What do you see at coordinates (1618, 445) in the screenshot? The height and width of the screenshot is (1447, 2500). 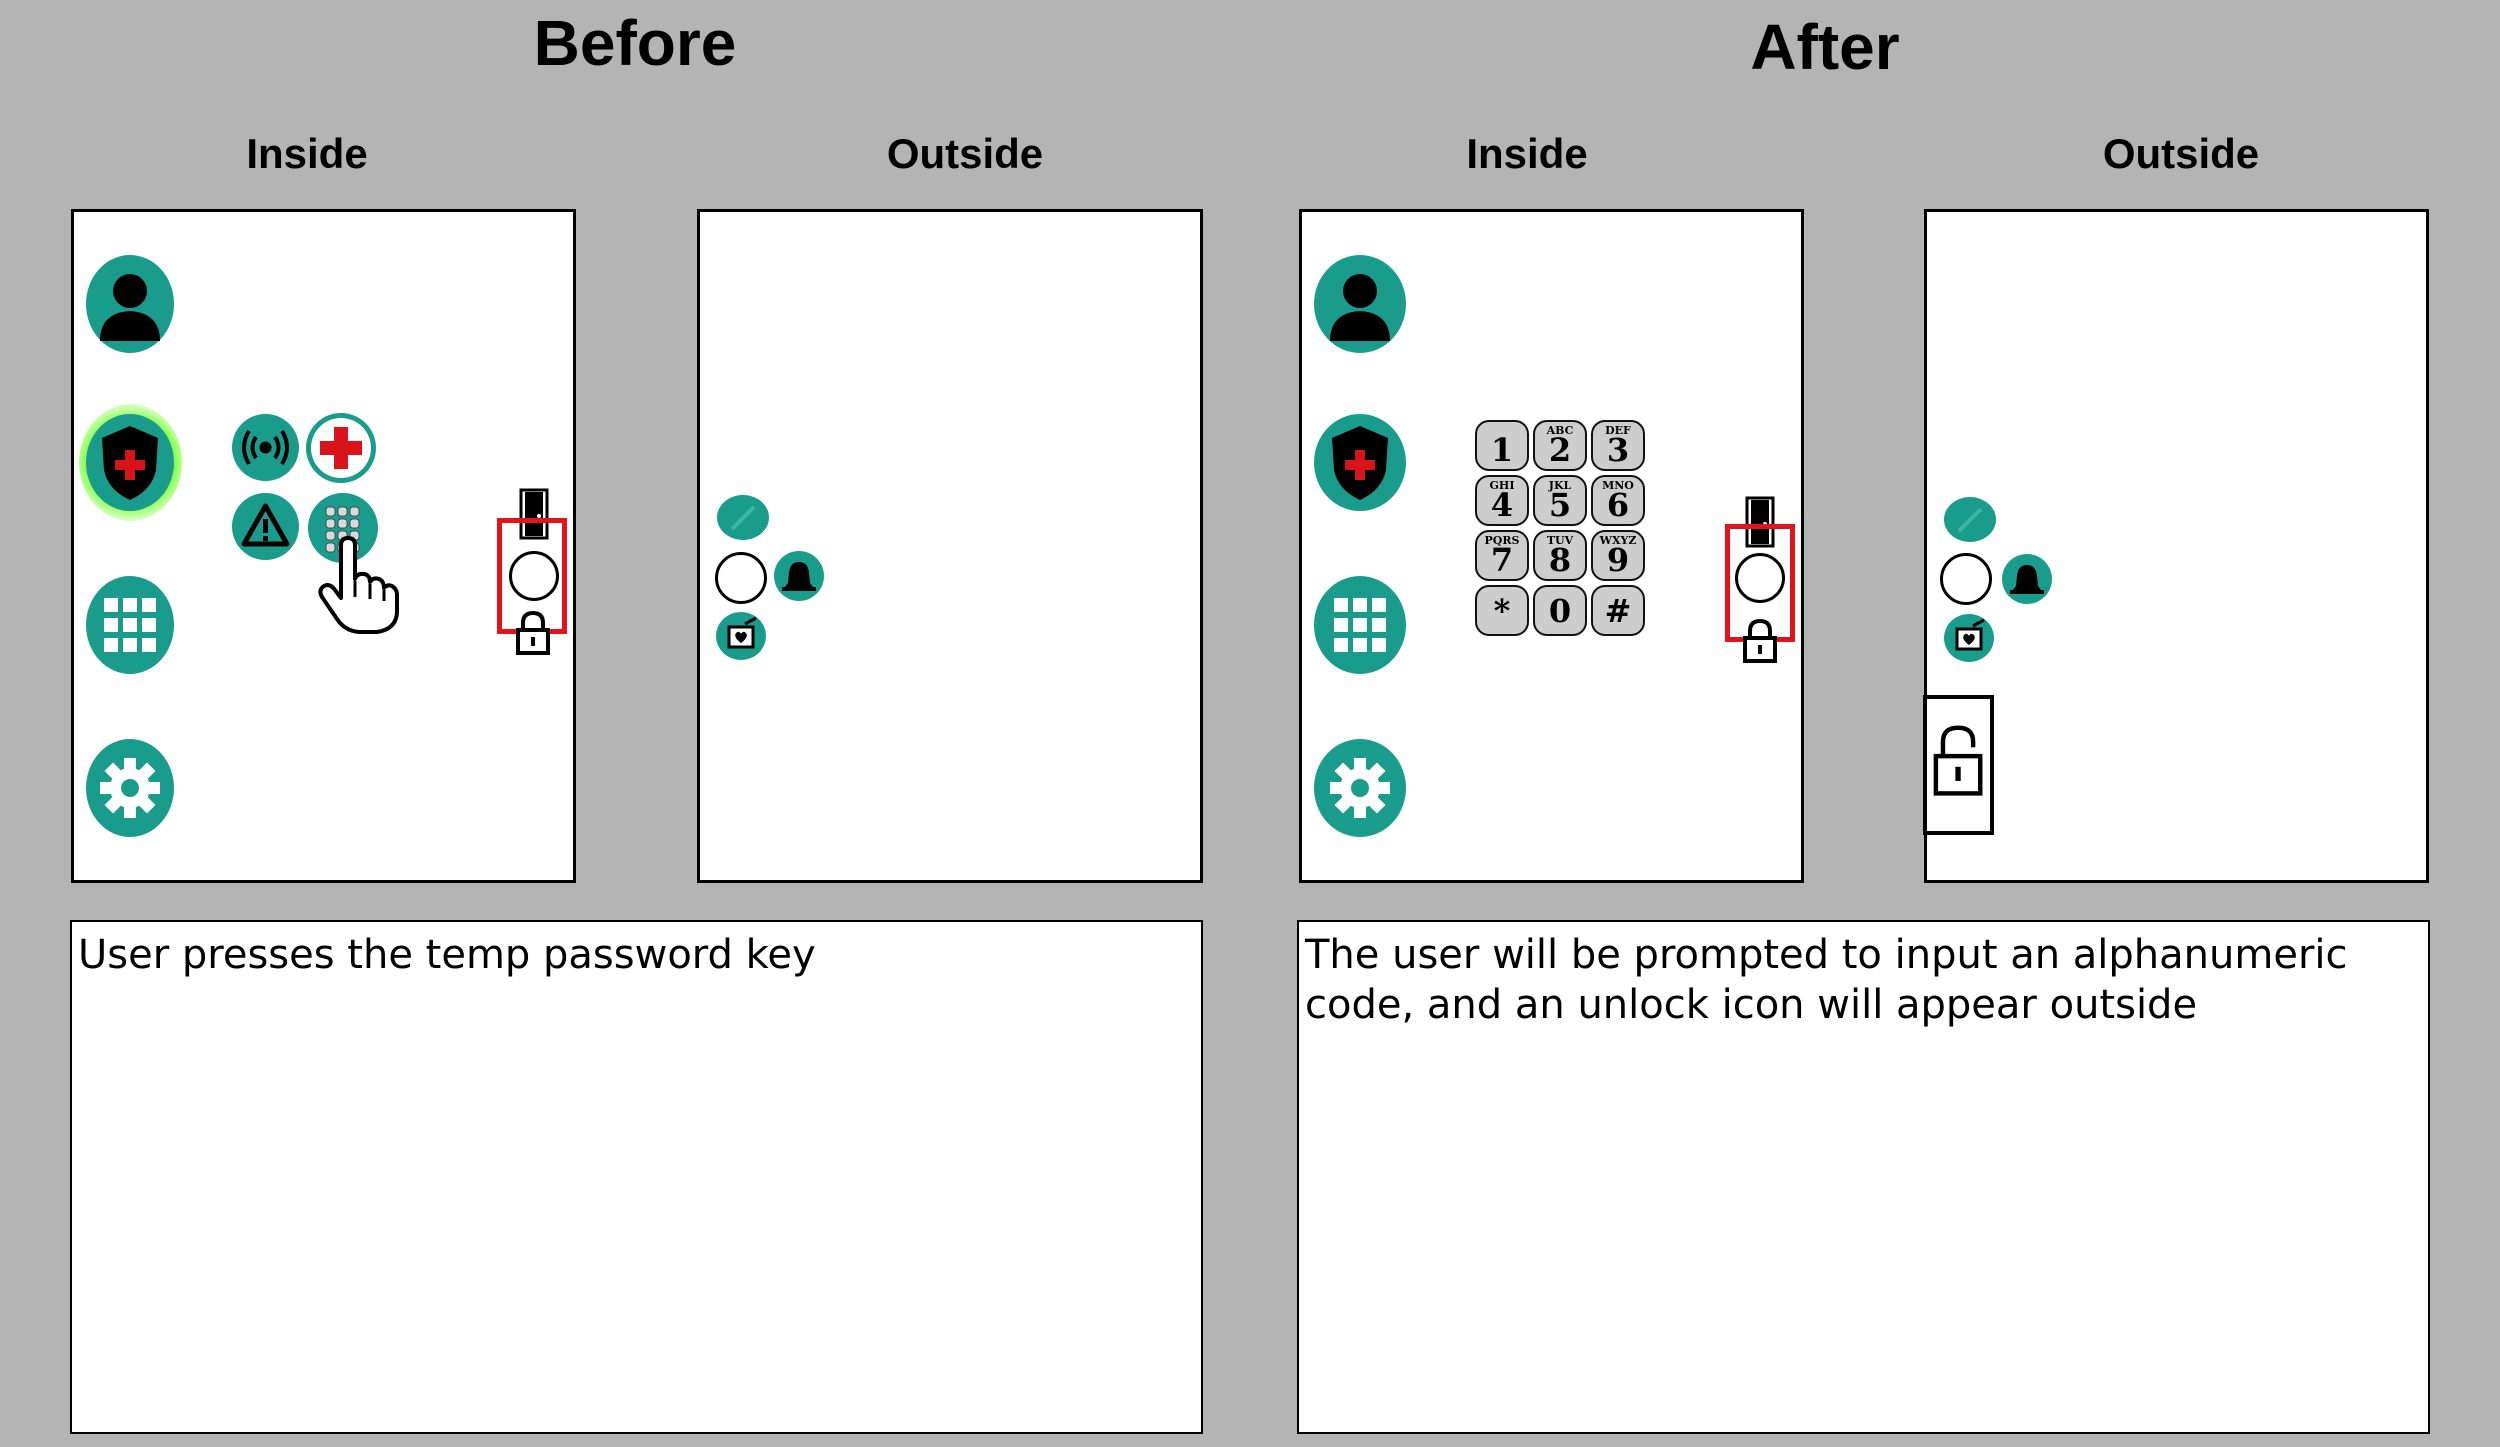 I see `keypad-key: DEF 3` at bounding box center [1618, 445].